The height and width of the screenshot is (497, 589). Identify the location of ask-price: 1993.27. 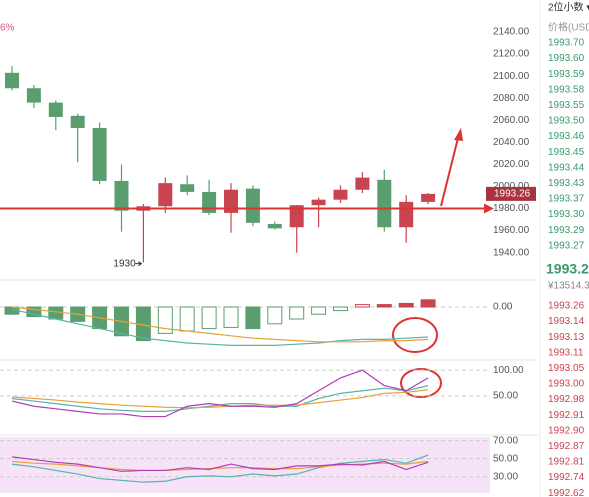
(566, 245).